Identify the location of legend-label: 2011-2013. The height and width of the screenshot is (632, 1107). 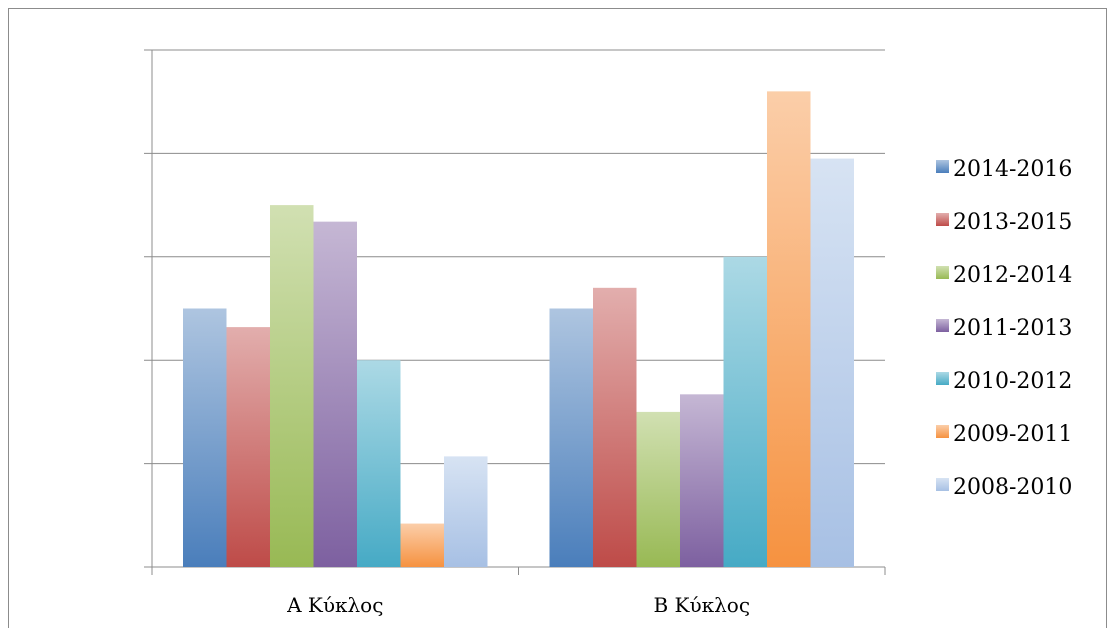
(1012, 328).